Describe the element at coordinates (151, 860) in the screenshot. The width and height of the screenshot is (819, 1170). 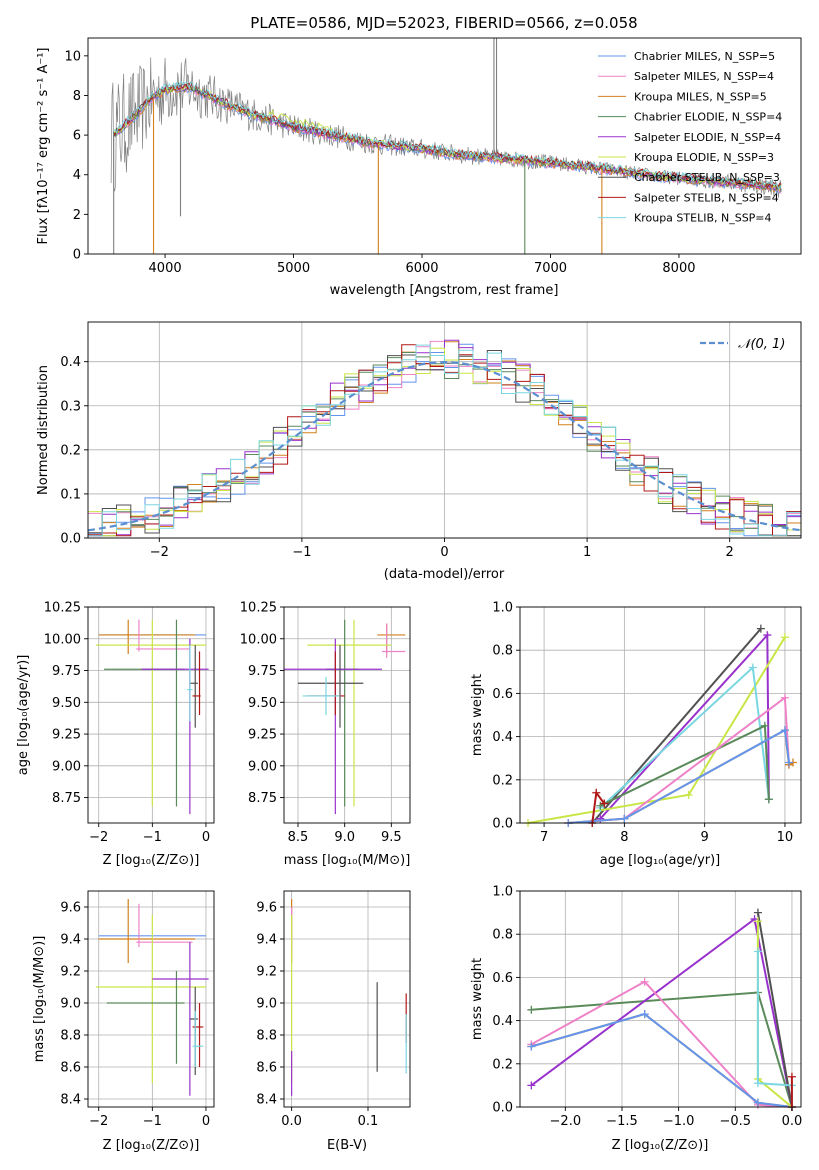
I see `age-vs-Z-xlabel: Z [log₁₀(Z/Z⊙)]` at that location.